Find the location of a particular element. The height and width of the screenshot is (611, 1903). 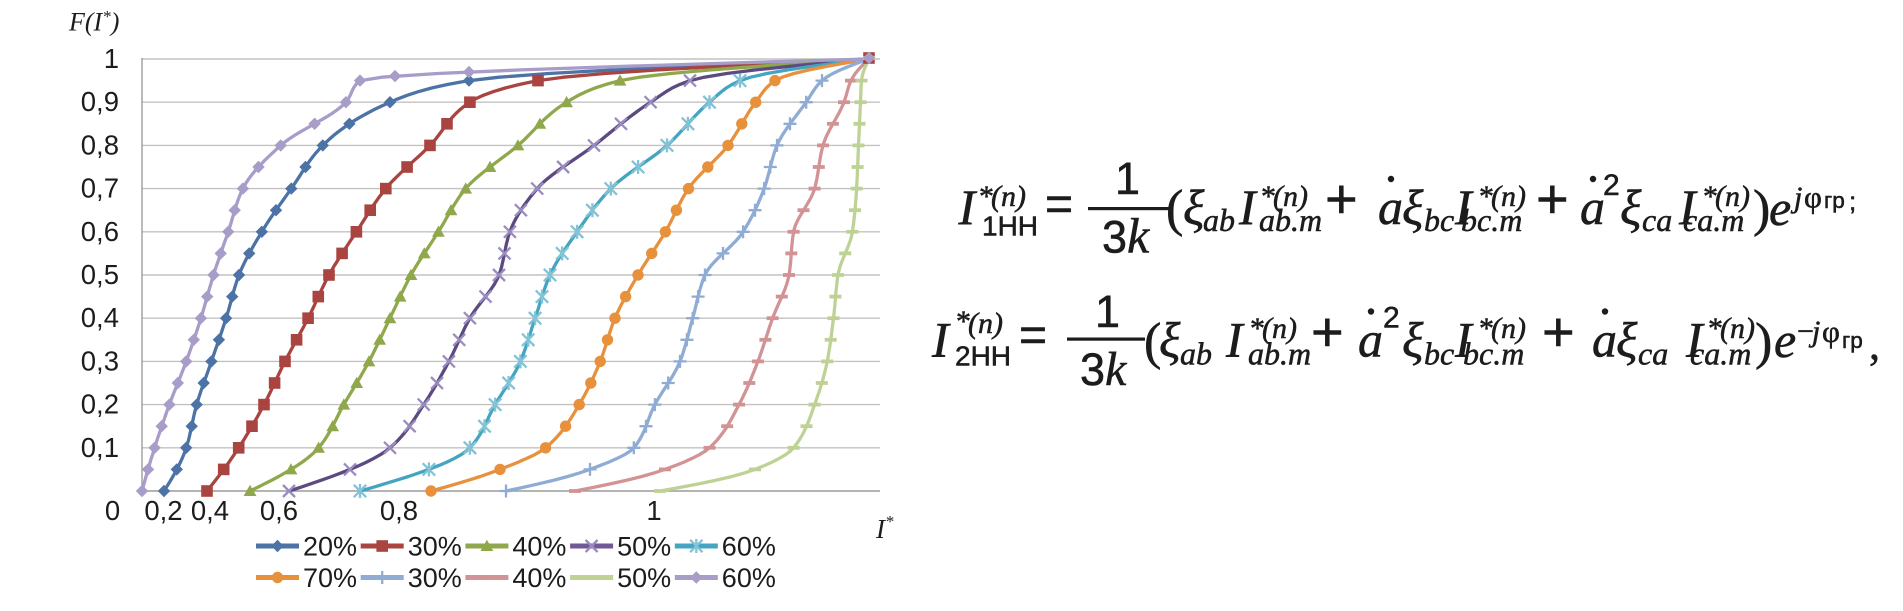

svg-text: 2 is located at coordinates (1391, 318).